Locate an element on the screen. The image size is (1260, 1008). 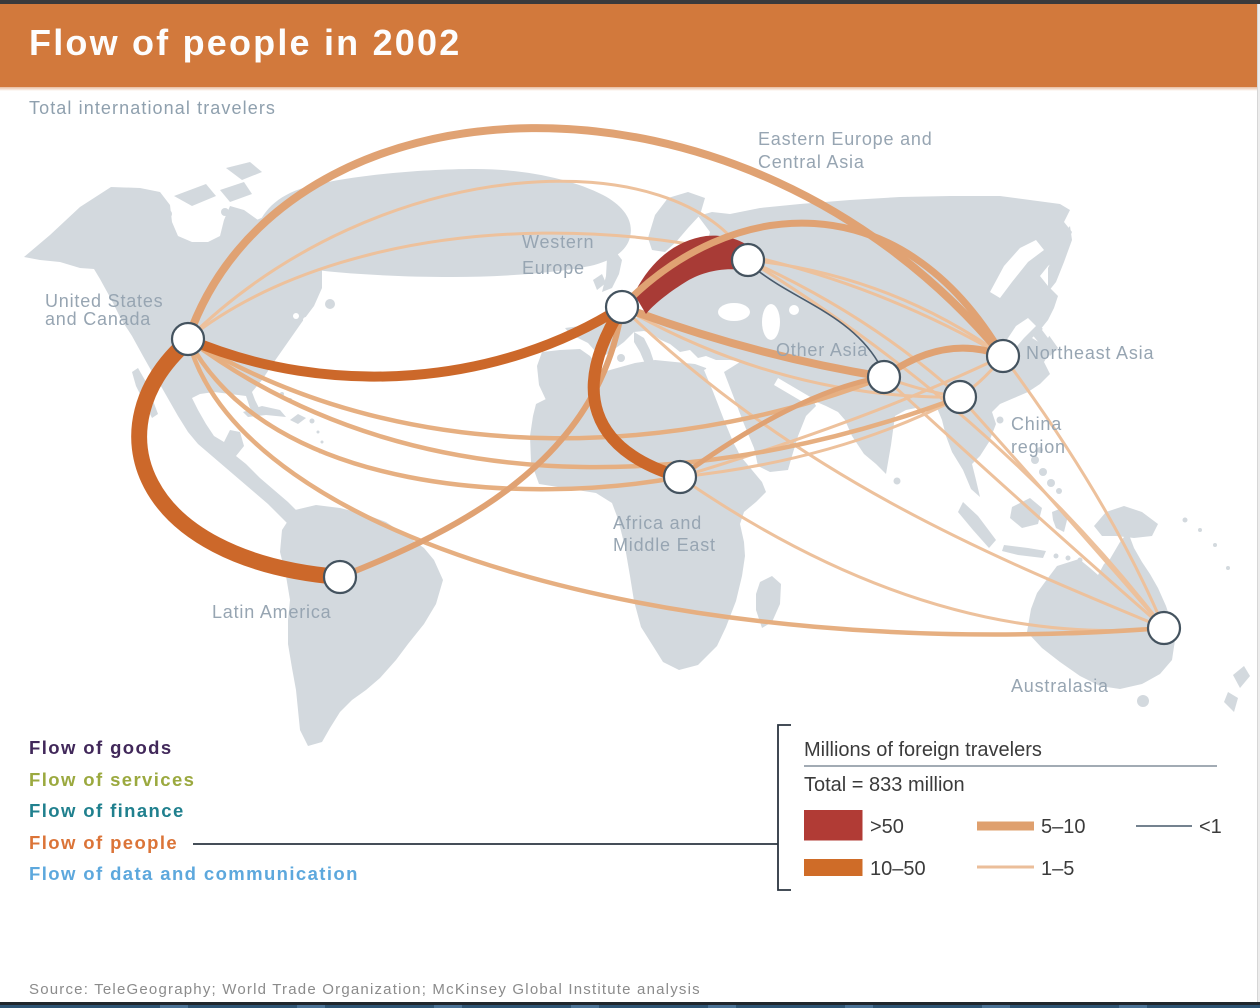
svg-text: region is located at coordinates (1038, 447).